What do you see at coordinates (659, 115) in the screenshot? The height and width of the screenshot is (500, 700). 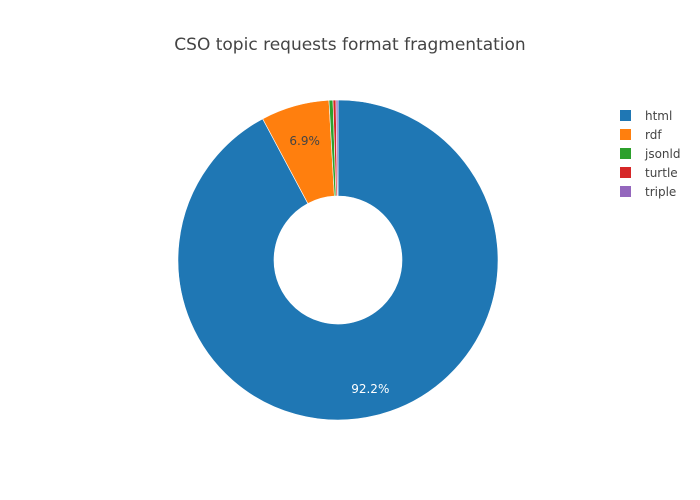 I see `legend-label: html` at bounding box center [659, 115].